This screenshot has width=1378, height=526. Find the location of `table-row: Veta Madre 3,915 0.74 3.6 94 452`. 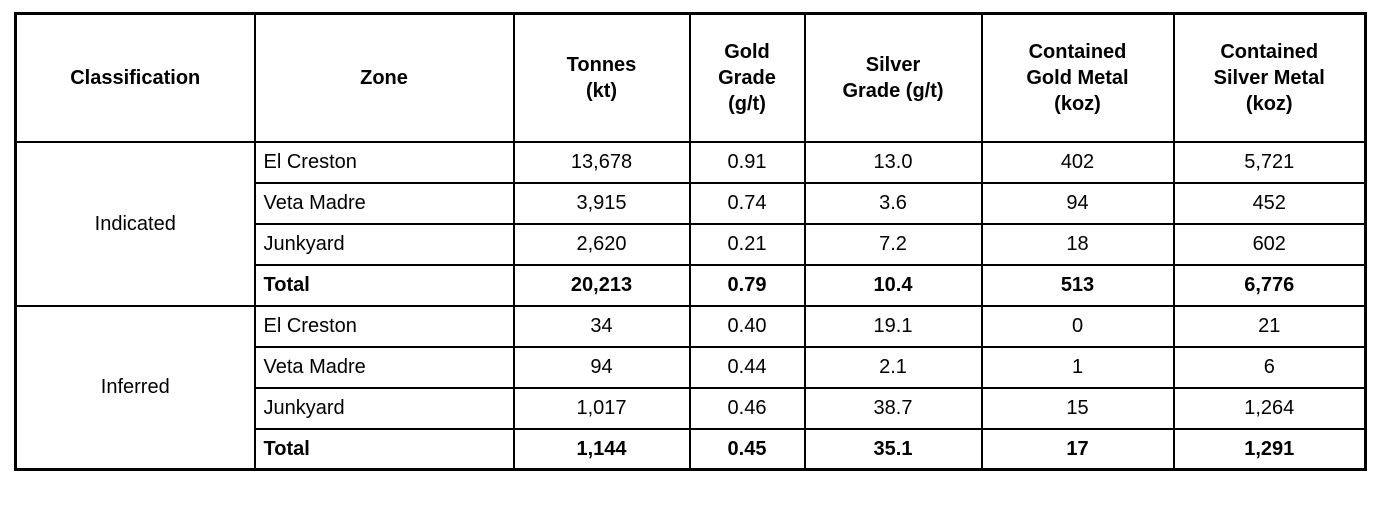

table-row: Veta Madre 3,915 0.74 3.6 94 452 is located at coordinates (691, 203).